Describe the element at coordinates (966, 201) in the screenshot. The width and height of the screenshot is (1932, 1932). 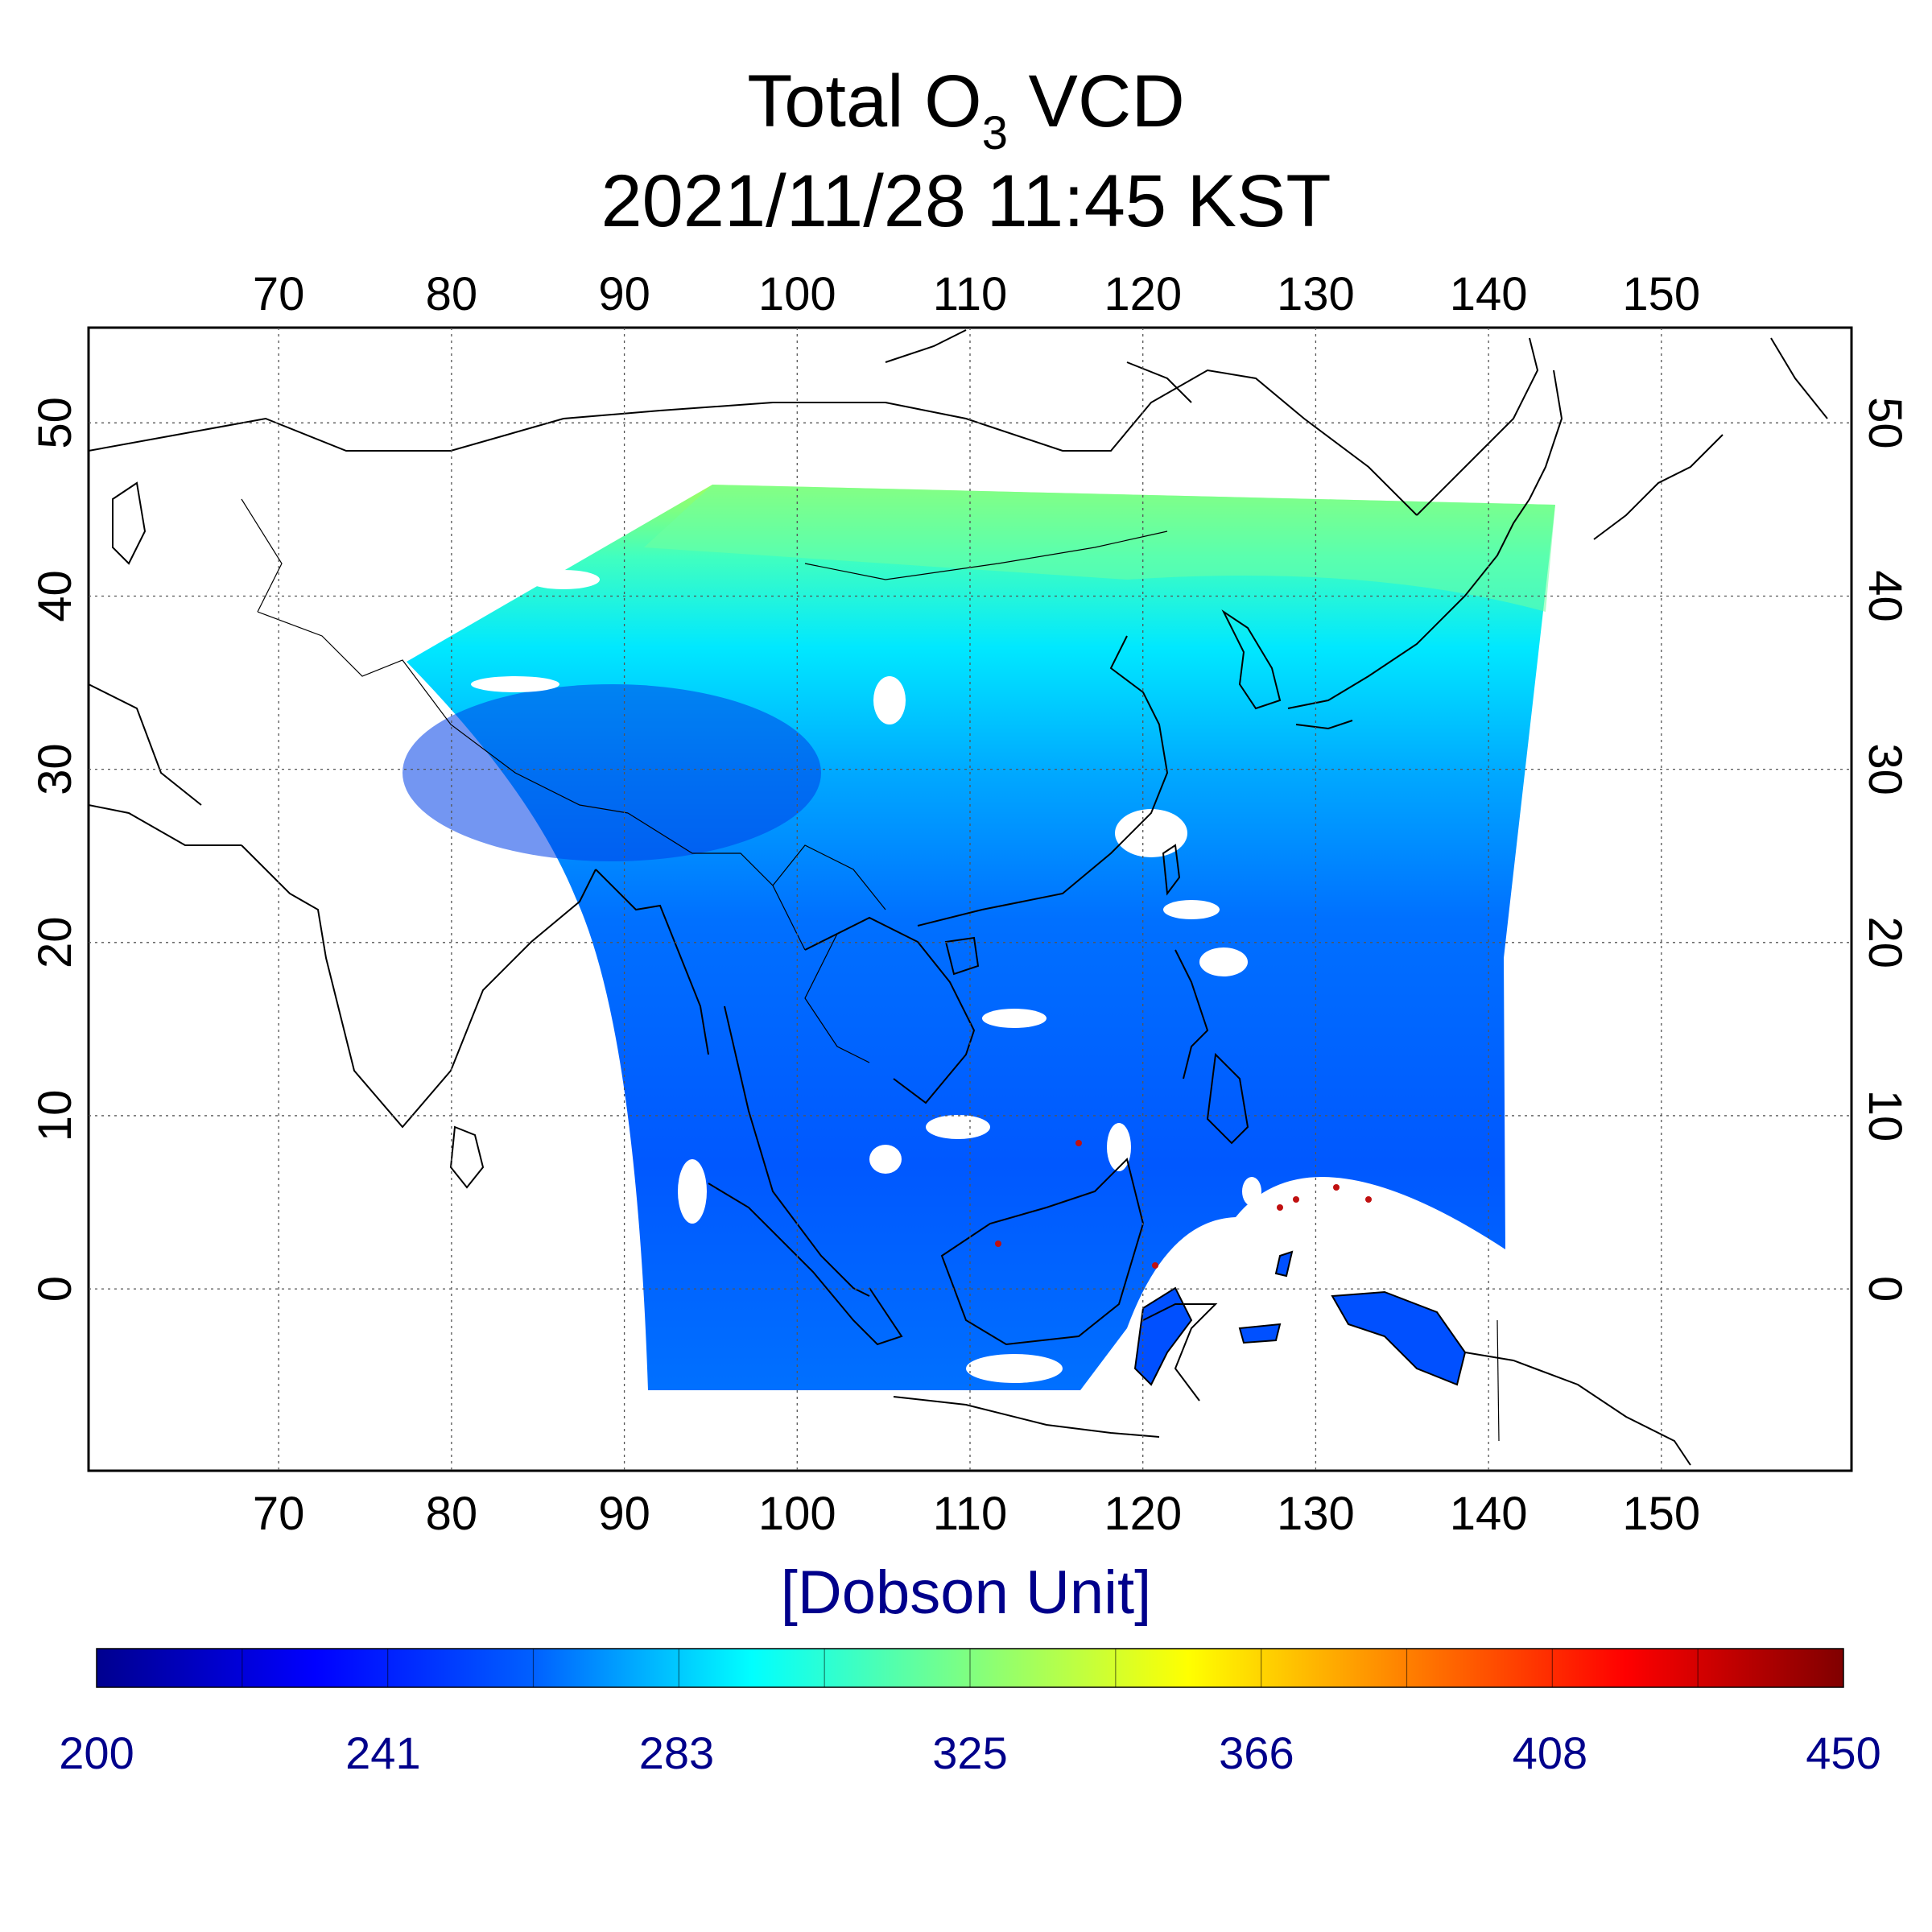
I see `title-line-2: 2021/11/28 11:45 KST` at that location.